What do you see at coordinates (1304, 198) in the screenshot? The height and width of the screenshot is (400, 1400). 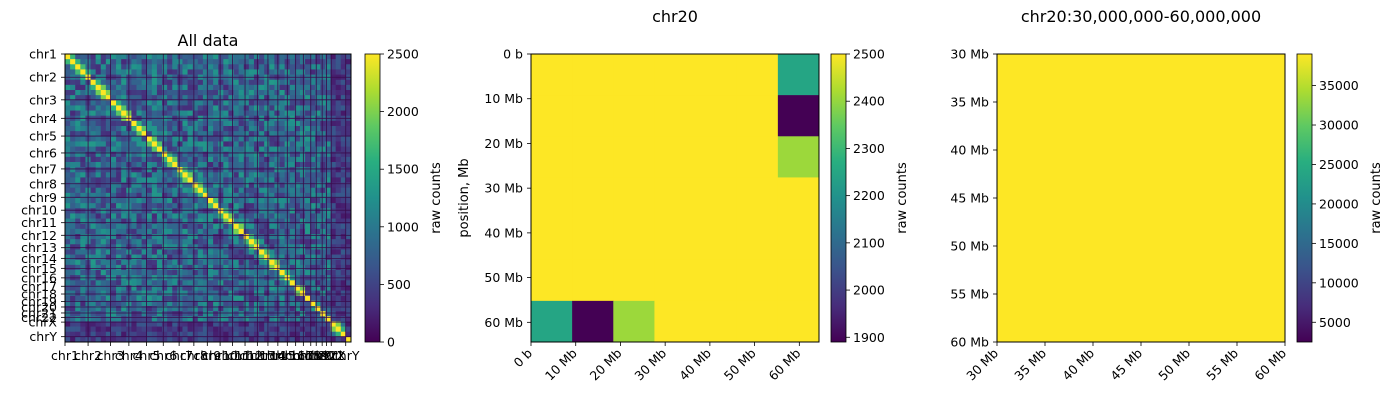 I see `panel3-colorbar` at bounding box center [1304, 198].